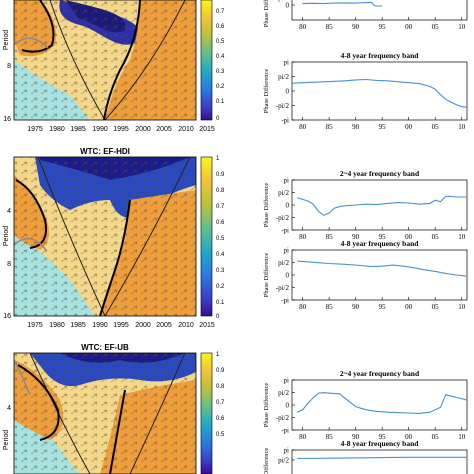 This screenshot has height=474, width=474. I want to click on colorbar-2-tick: 1, so click(218, 159).